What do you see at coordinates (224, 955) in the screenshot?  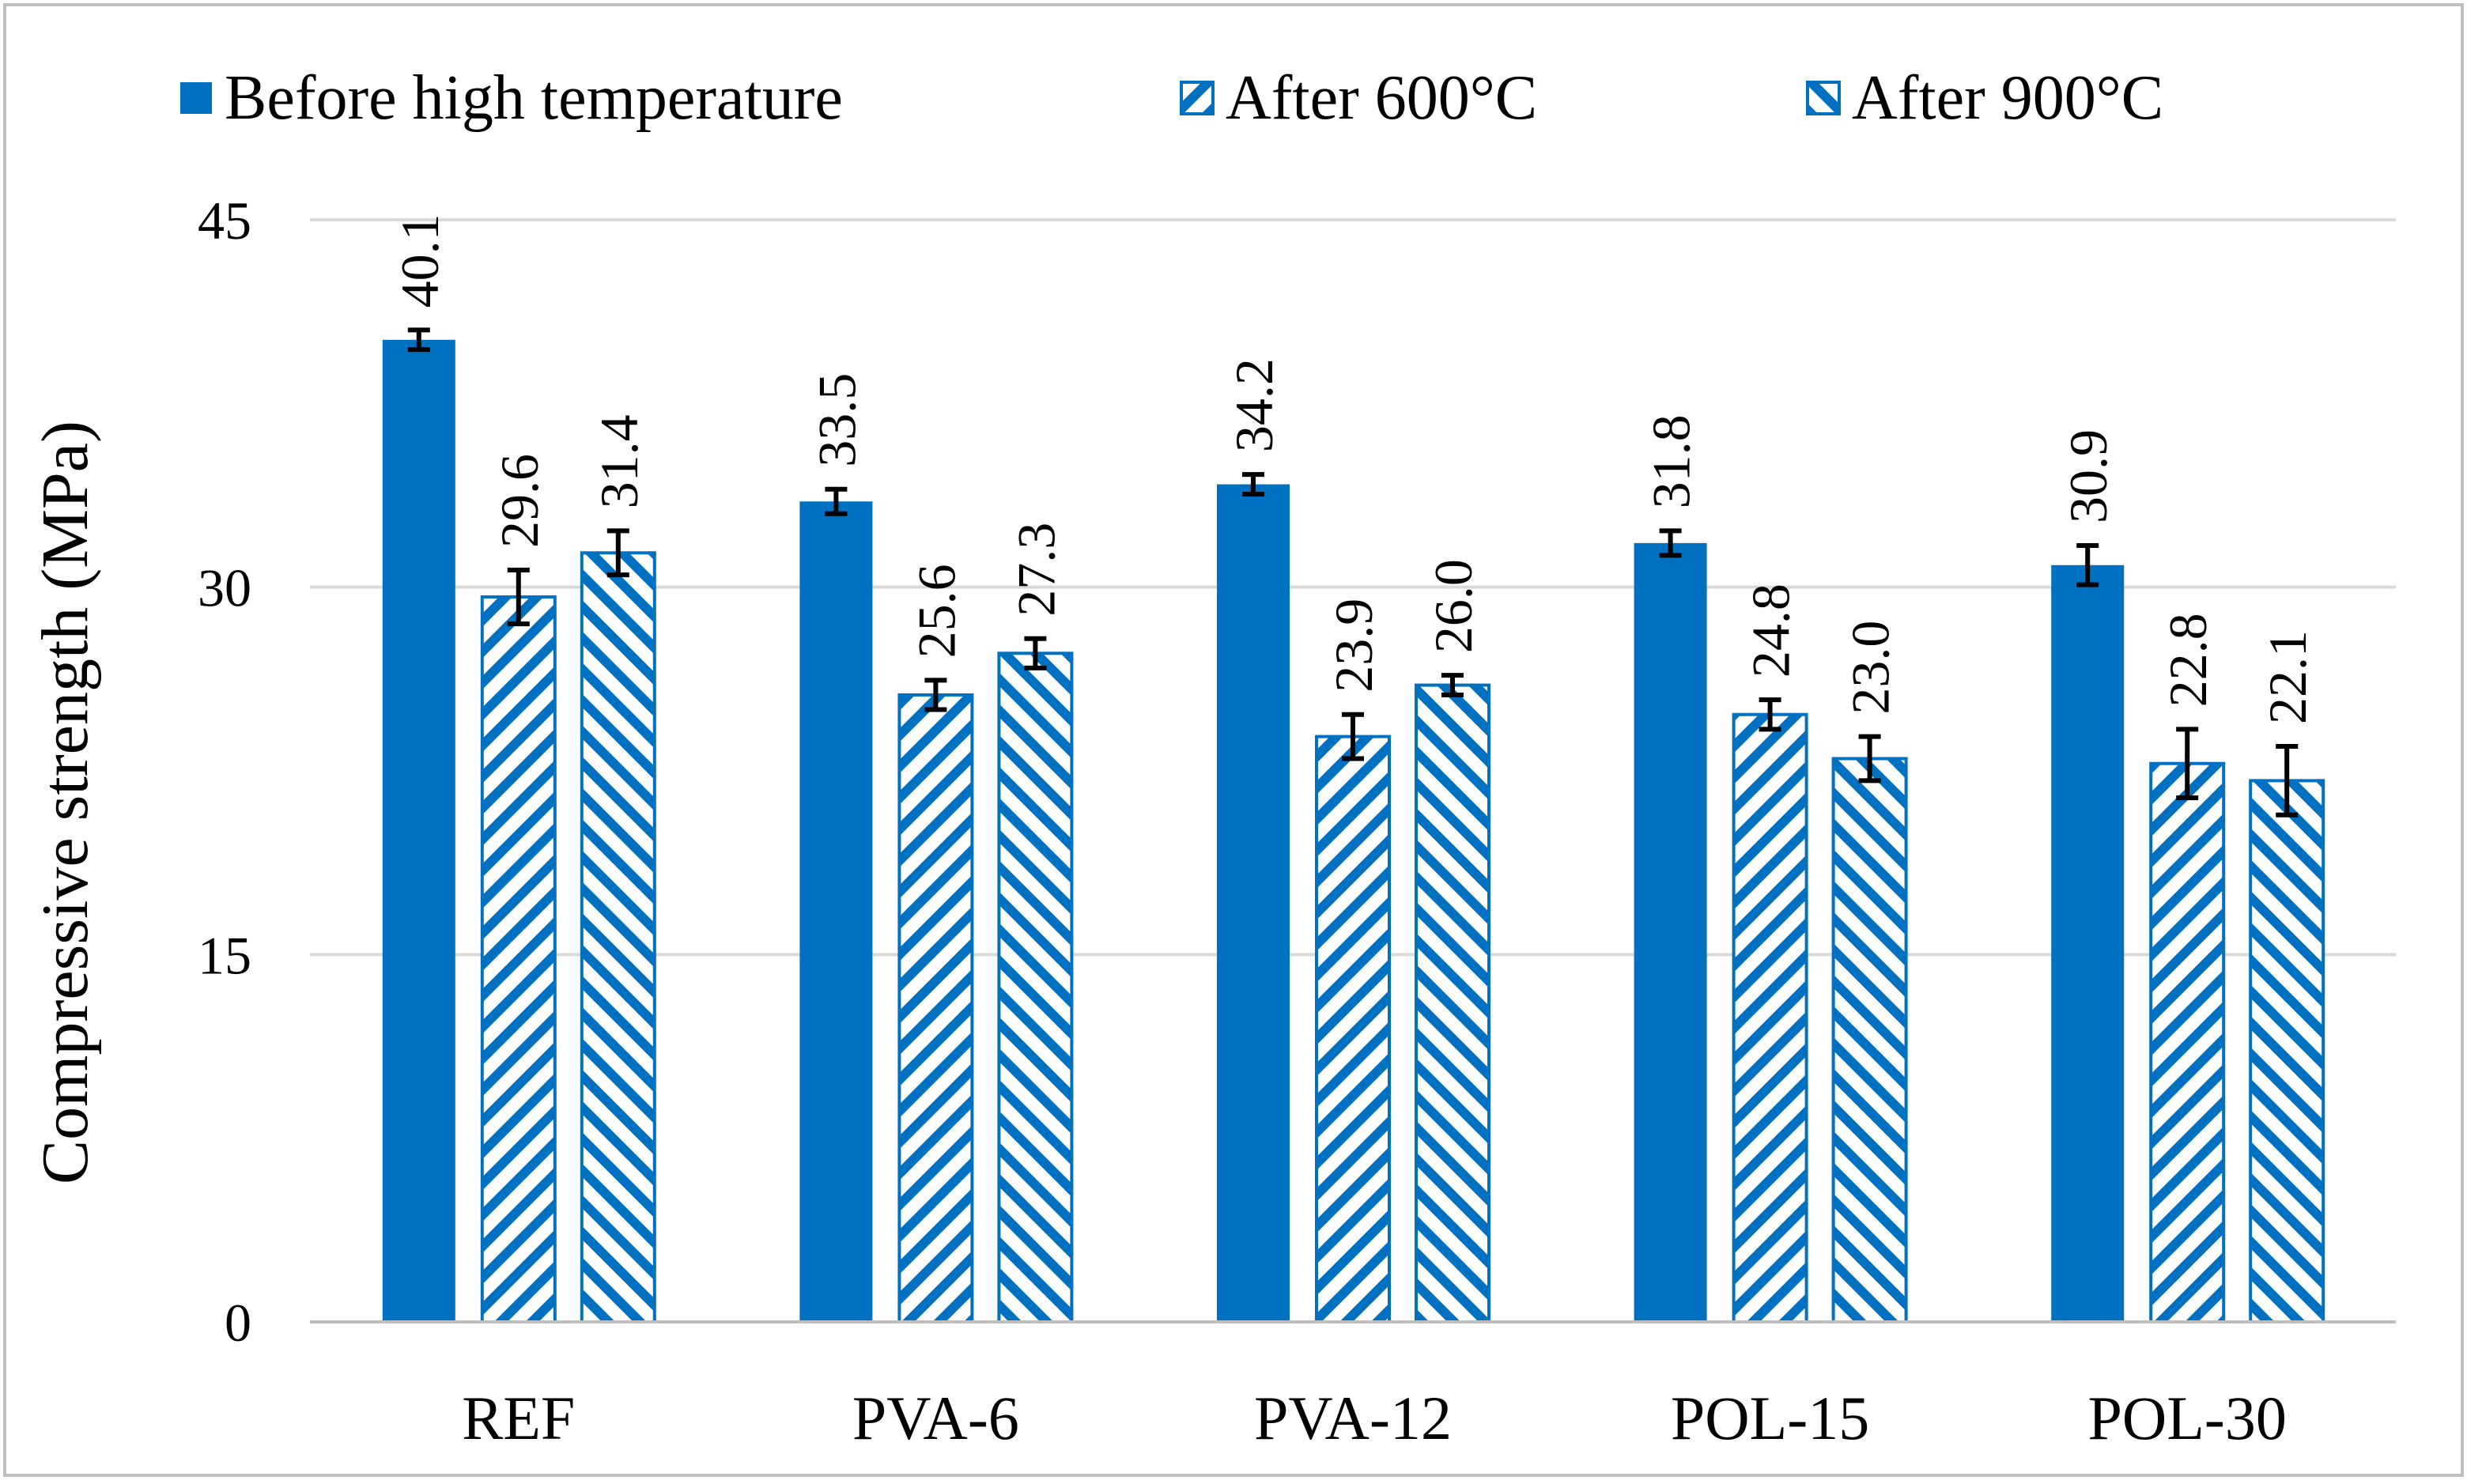 I see `y-tick-label: 15` at bounding box center [224, 955].